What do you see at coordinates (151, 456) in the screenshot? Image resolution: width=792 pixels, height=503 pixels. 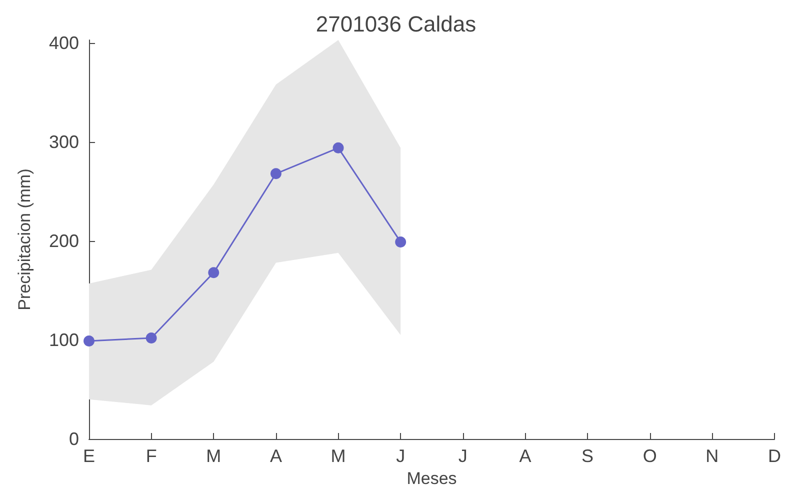 I see `x-tick-label: F` at bounding box center [151, 456].